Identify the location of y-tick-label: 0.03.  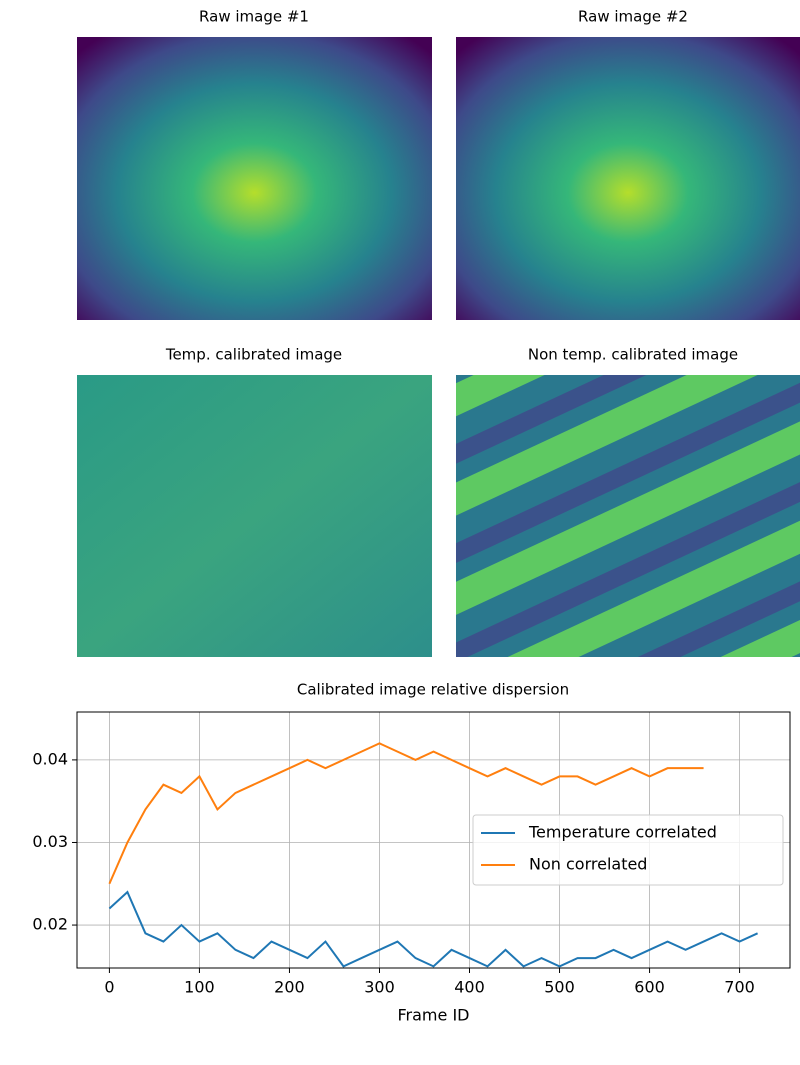
(50, 841).